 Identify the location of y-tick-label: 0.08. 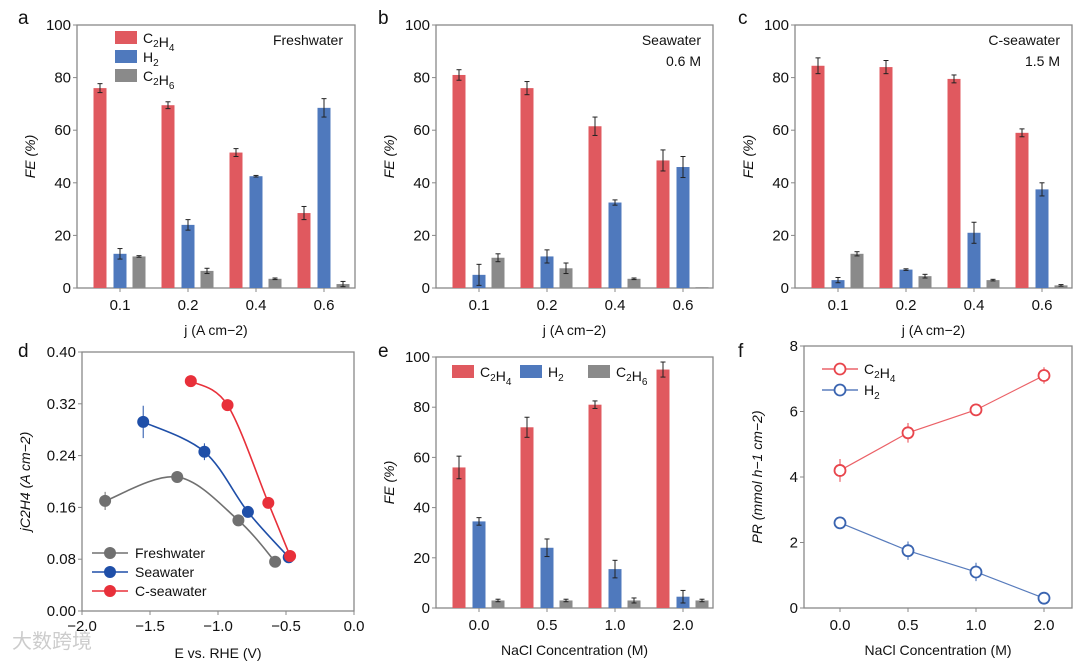
(61, 559).